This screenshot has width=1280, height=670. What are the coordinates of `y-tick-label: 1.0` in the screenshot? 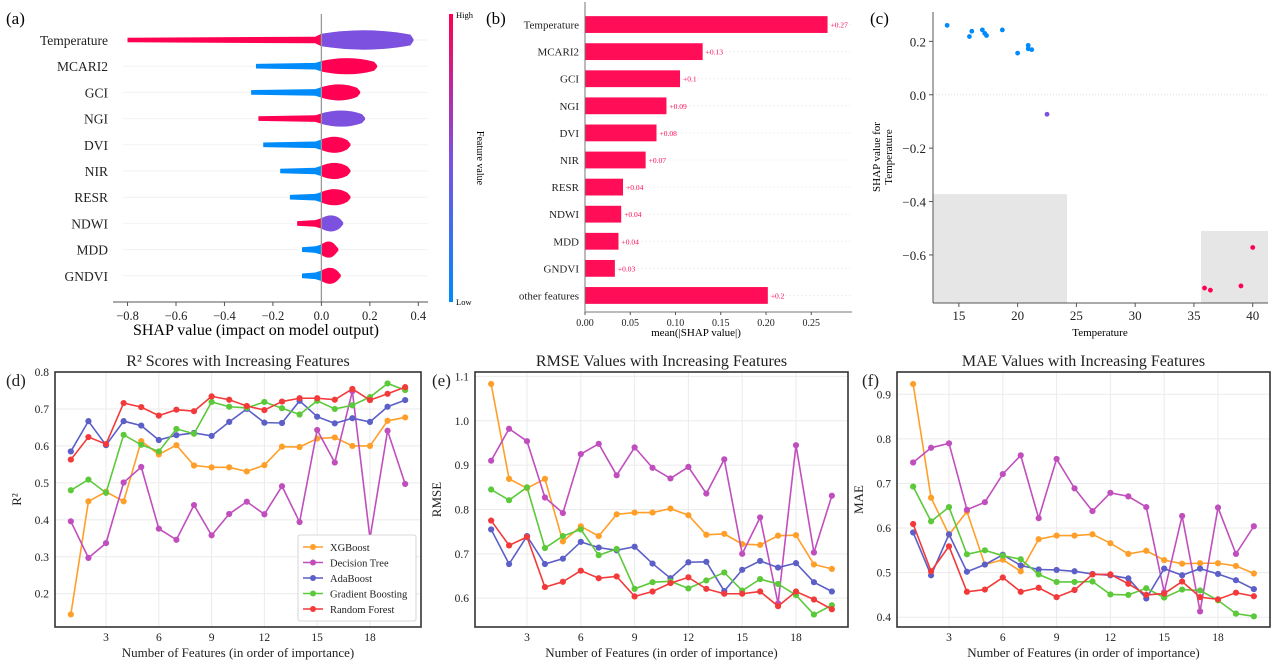 It's located at (462, 422).